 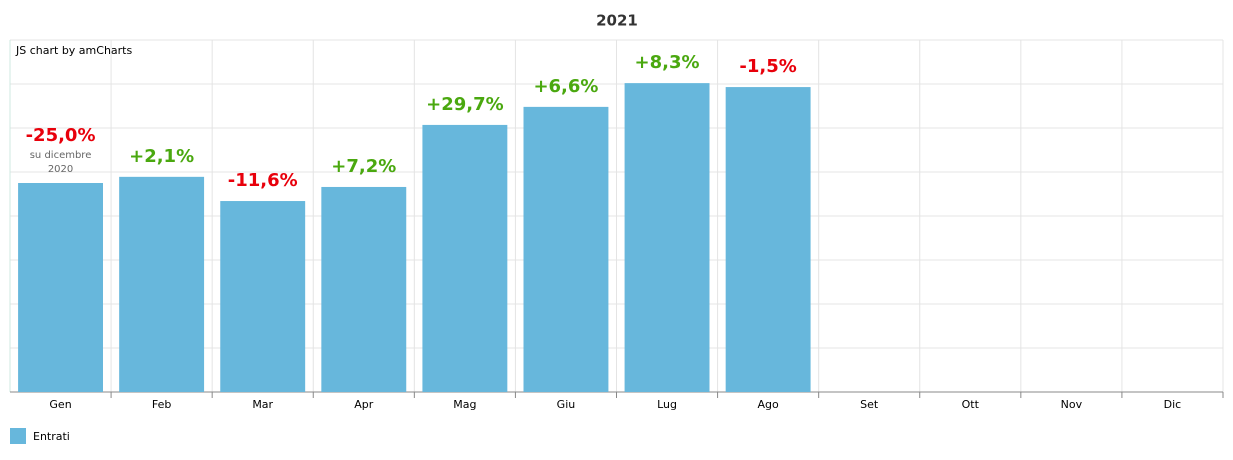 I want to click on change-label: +8,3%, so click(x=667, y=62).